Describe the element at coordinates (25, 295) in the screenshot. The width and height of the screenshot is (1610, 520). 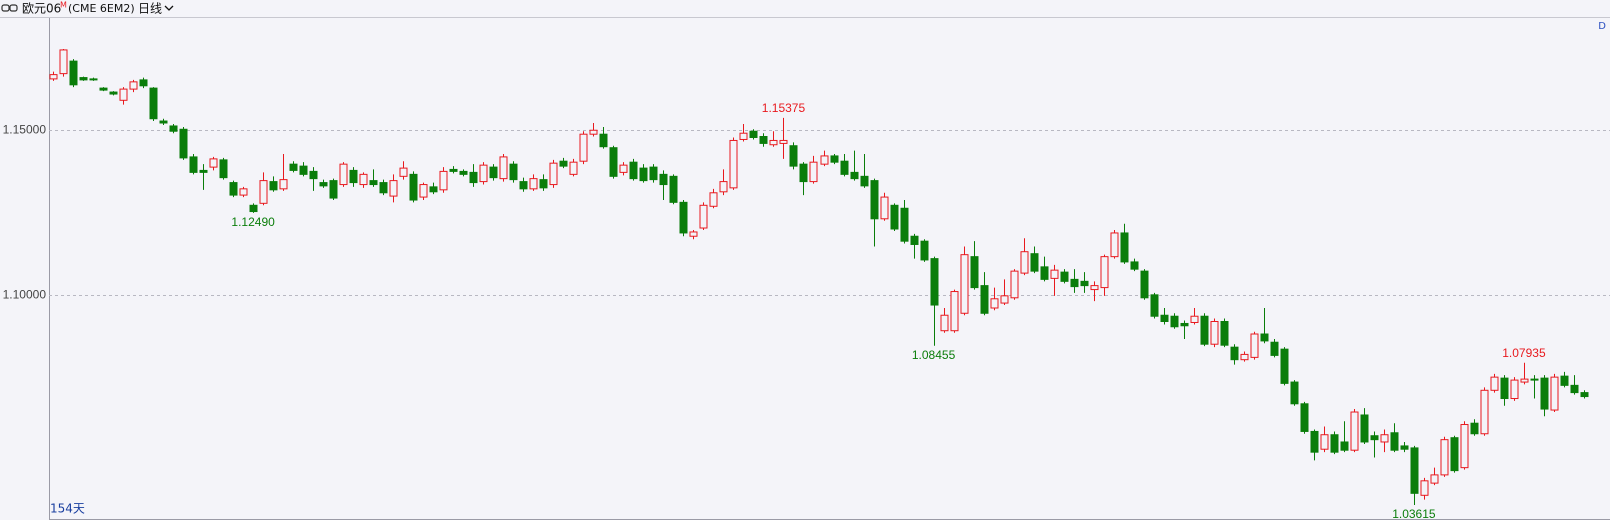
I see `y-tick-label: 1.10000` at that location.